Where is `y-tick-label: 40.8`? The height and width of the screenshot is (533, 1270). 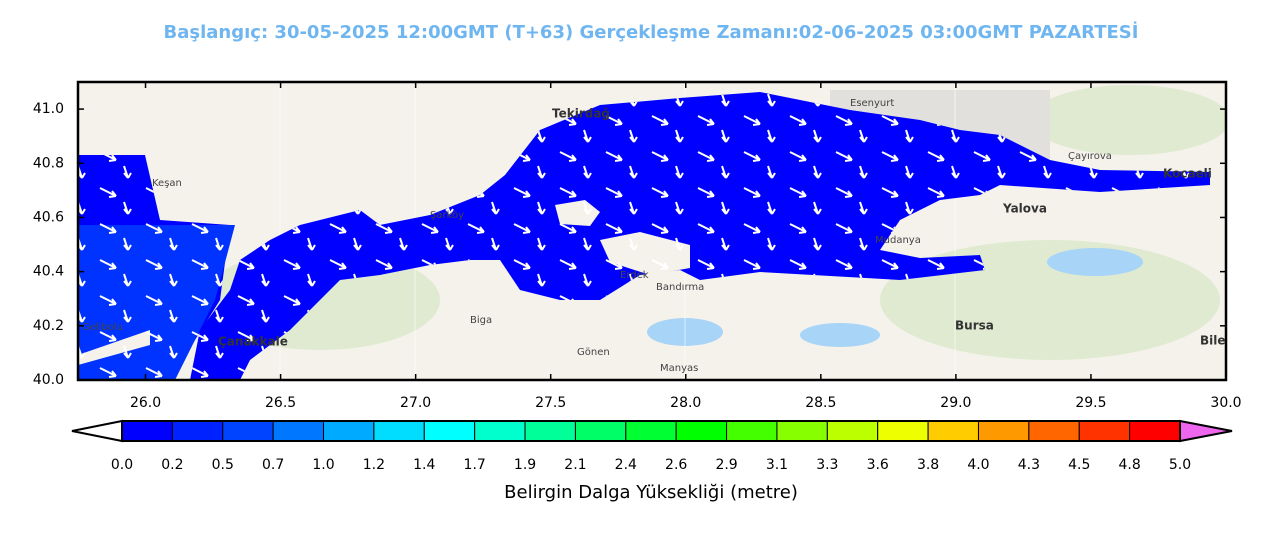 y-tick-label: 40.8 is located at coordinates (48, 163).